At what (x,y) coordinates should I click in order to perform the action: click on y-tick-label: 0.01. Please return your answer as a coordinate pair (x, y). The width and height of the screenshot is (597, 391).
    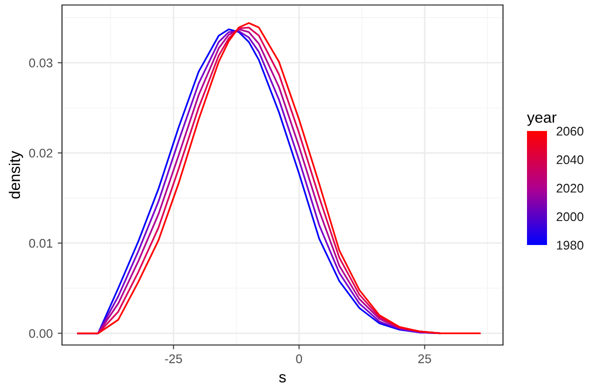
    Looking at the image, I should click on (40, 243).